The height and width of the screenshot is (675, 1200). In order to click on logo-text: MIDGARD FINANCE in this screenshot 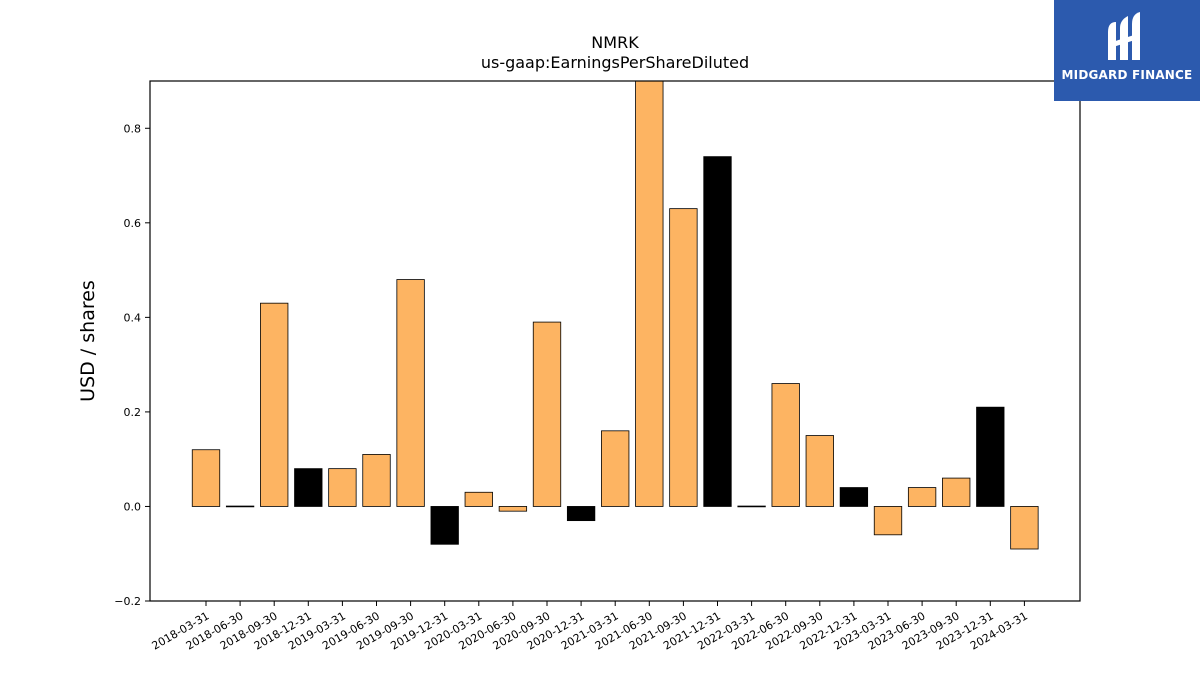, I will do `click(1127, 75)`.